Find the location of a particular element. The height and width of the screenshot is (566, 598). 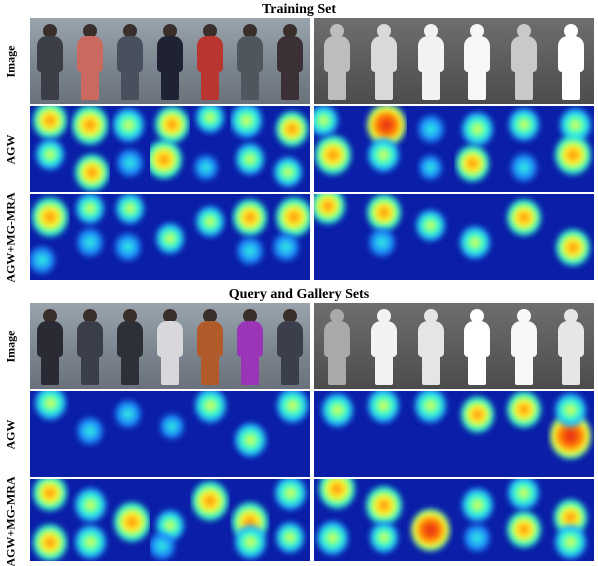

row-label-mra-train: AGW+MG-MRA is located at coordinates (10, 237).